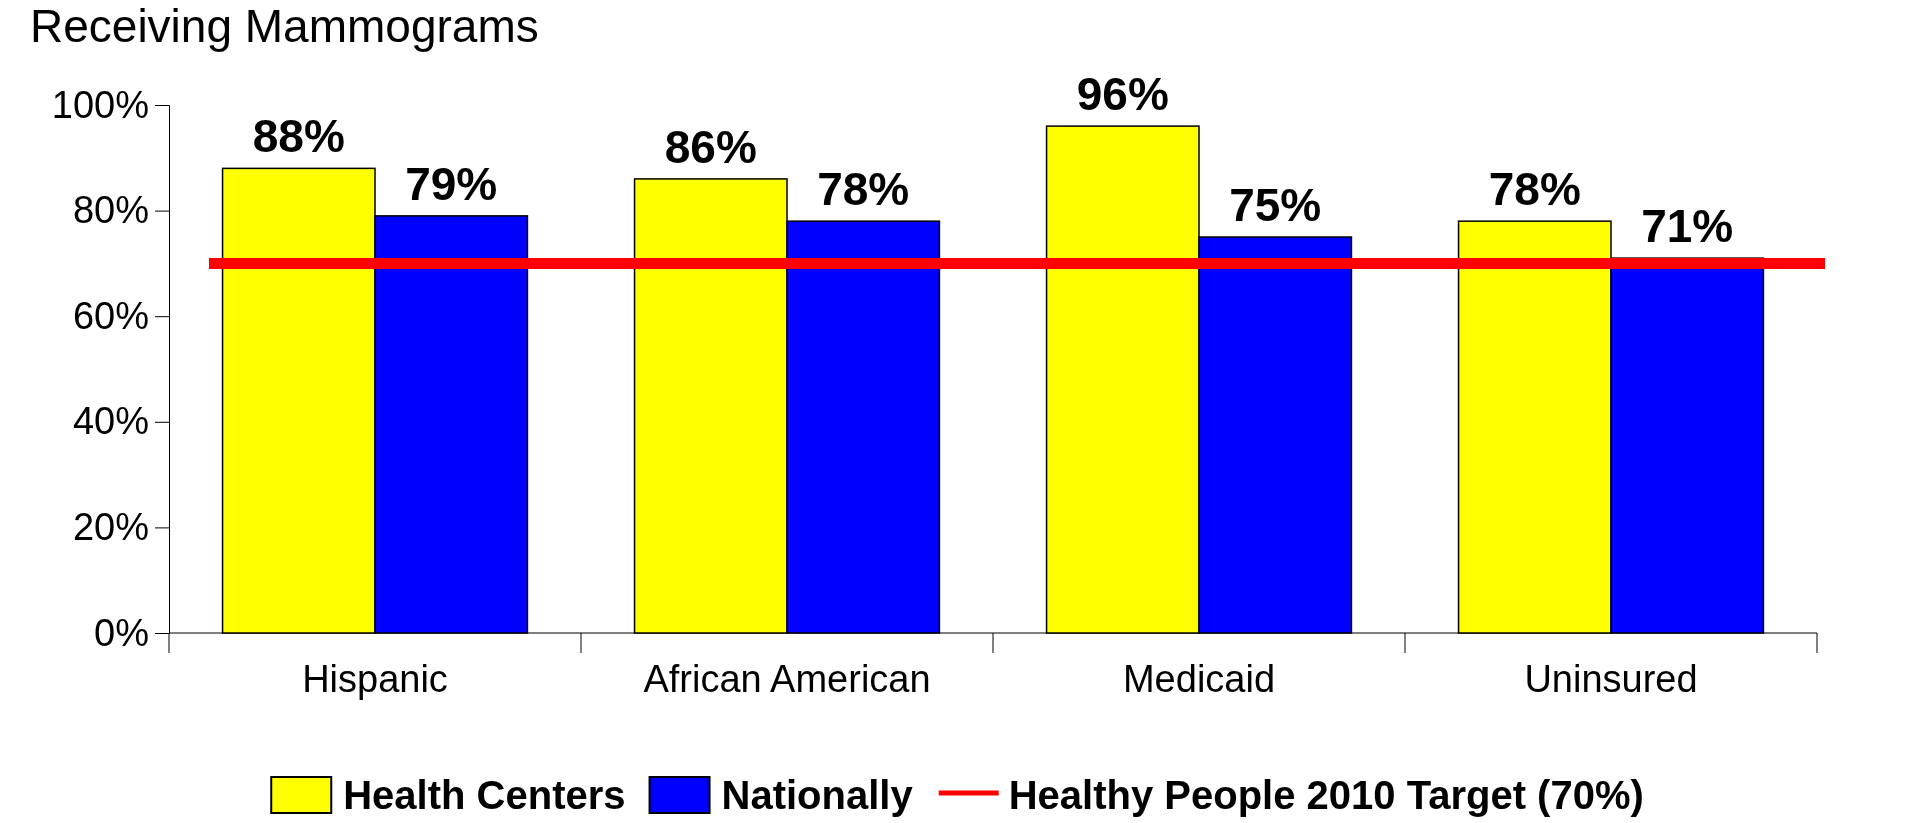 The image size is (1915, 823). What do you see at coordinates (121, 632) in the screenshot?
I see `y-tick-label: 0%` at bounding box center [121, 632].